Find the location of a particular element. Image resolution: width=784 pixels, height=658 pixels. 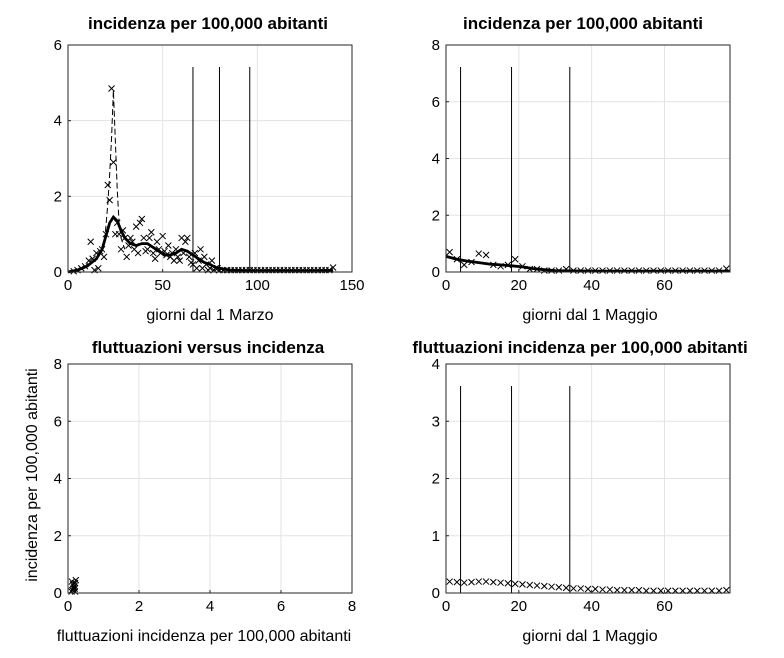

panel-2-title: incidenza per 100,000 abitanti is located at coordinates (583, 23).